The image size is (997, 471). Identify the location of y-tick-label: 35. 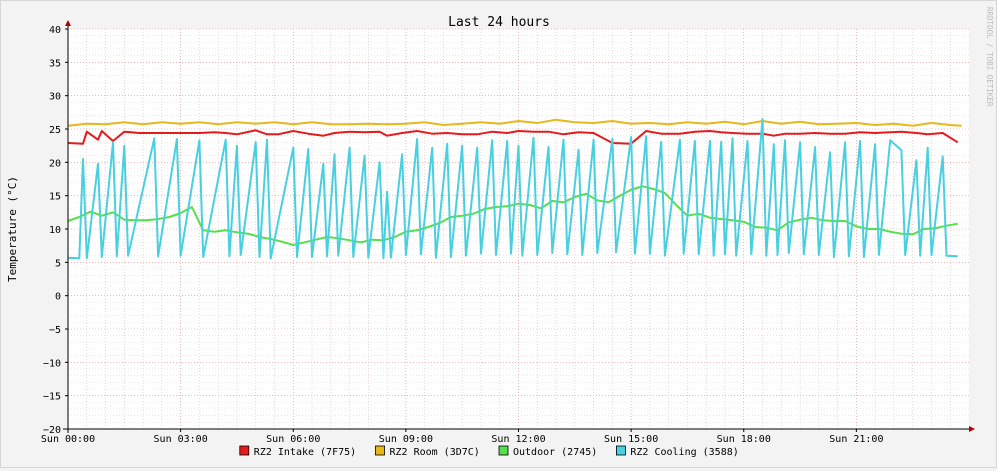
(55, 63).